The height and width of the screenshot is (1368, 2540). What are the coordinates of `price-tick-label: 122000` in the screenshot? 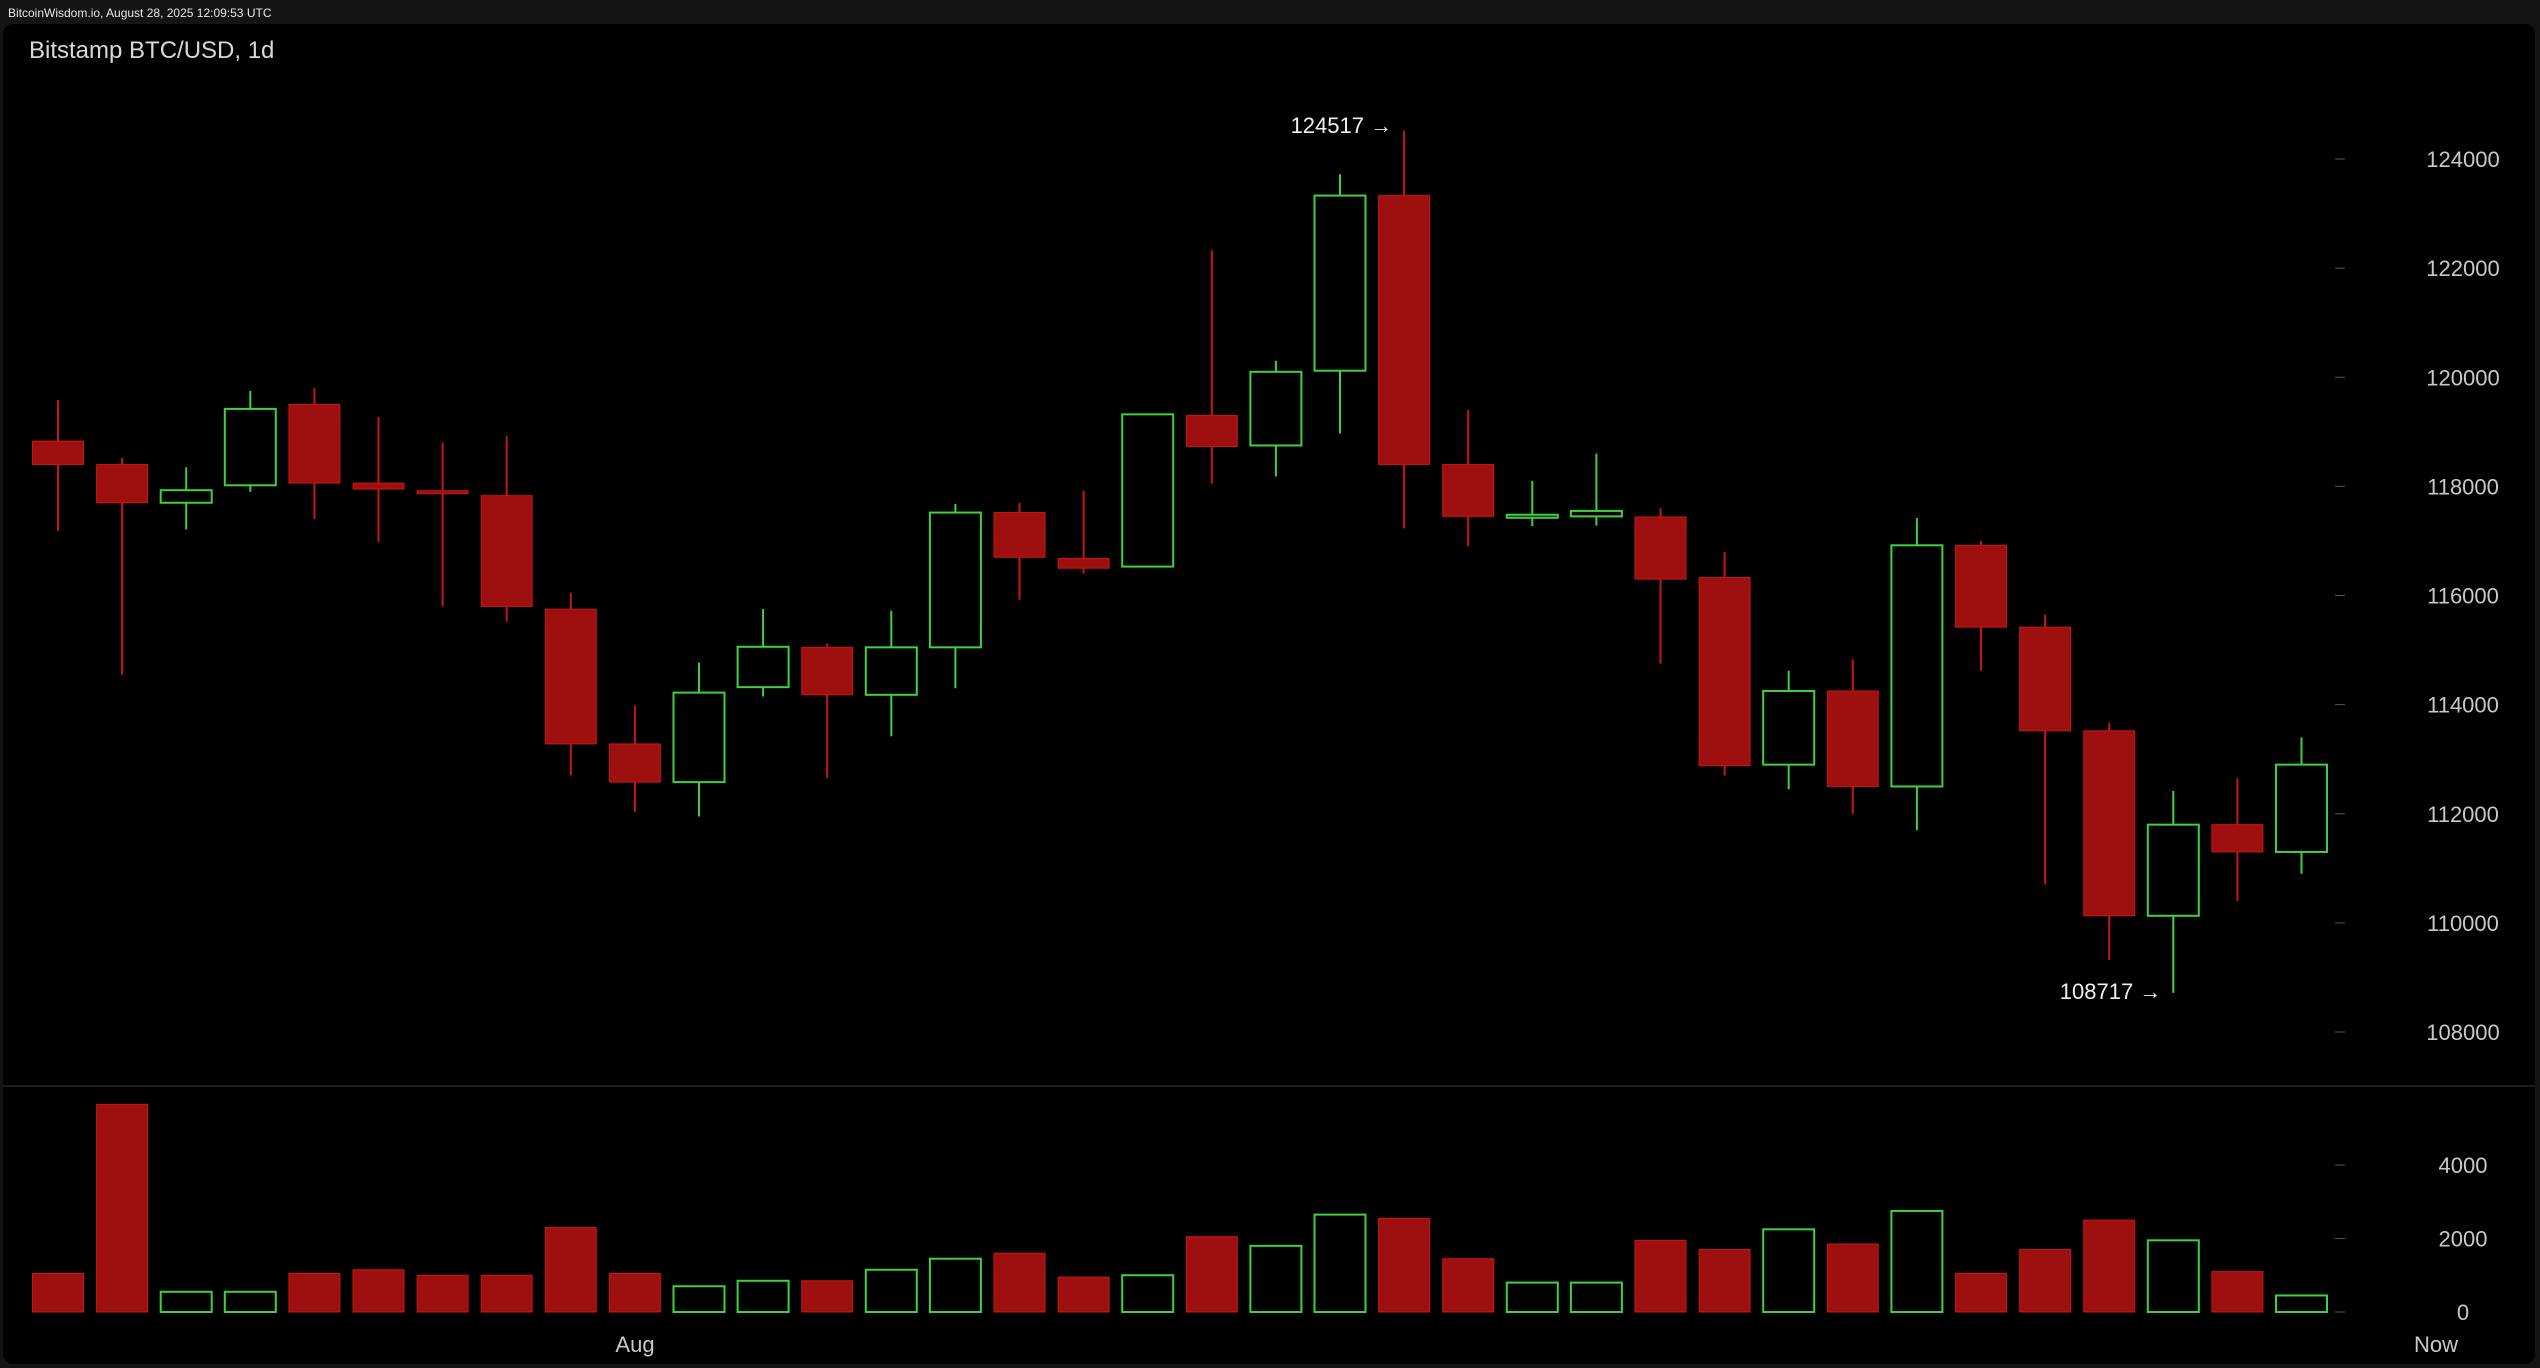 It's located at (2462, 268).